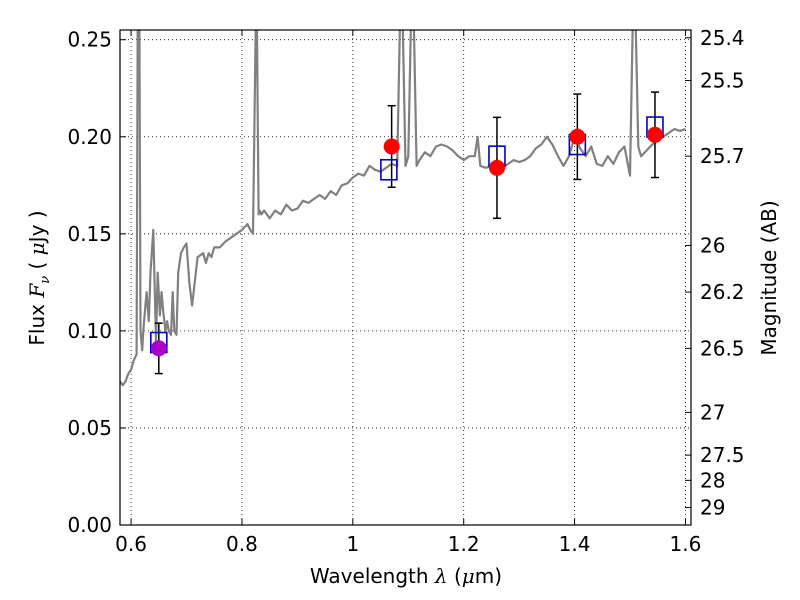  What do you see at coordinates (131, 544) in the screenshot?
I see `x-tick-label: 0.6` at bounding box center [131, 544].